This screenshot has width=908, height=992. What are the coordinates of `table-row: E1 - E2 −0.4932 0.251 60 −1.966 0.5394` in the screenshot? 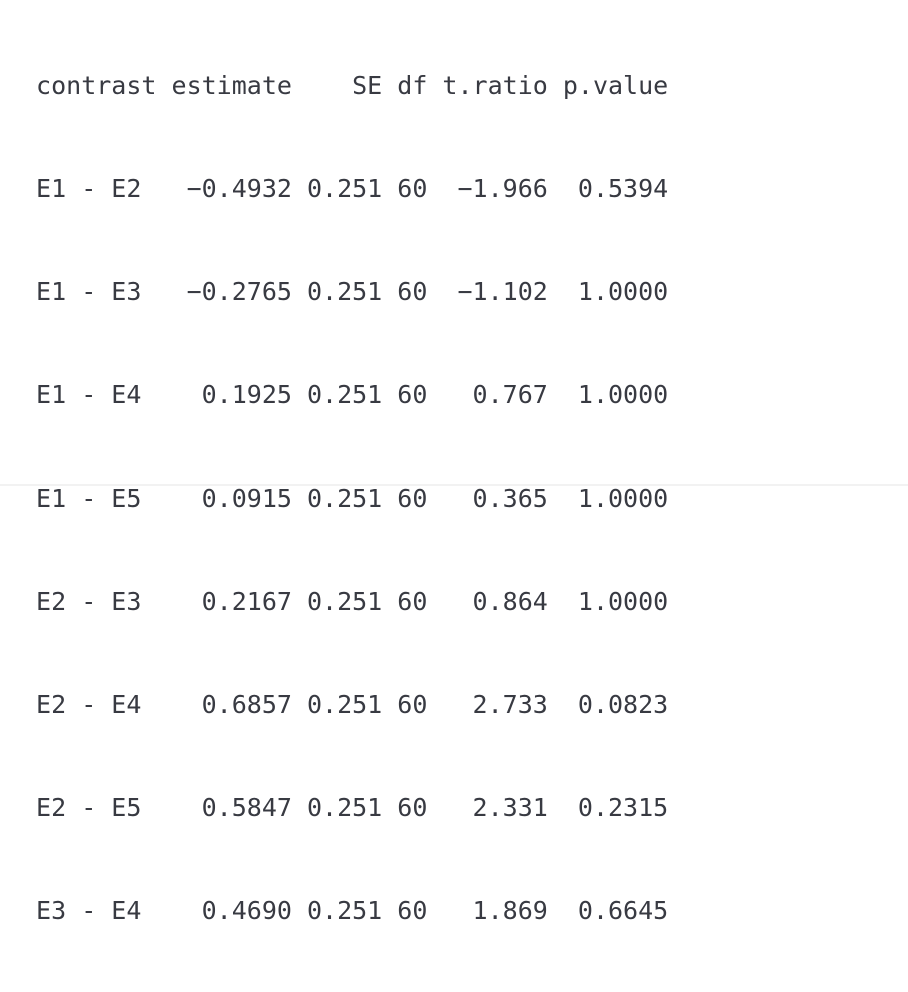 It's located at (345, 189).